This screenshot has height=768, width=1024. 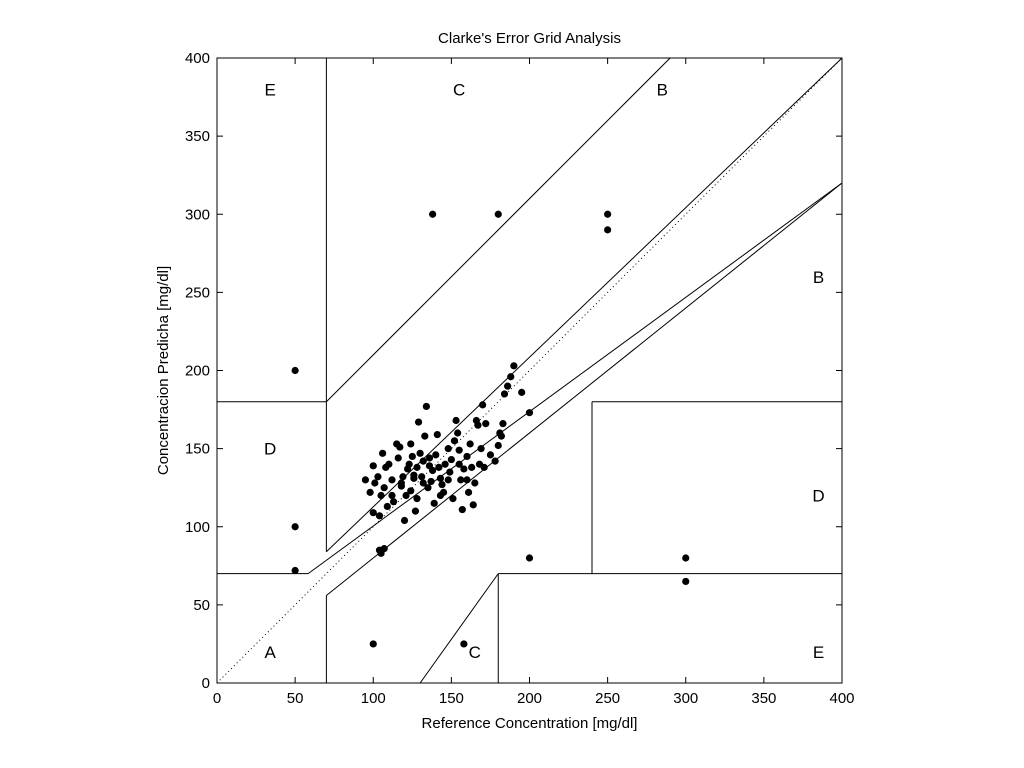 What do you see at coordinates (206, 683) in the screenshot?
I see `y-tick-label: 0` at bounding box center [206, 683].